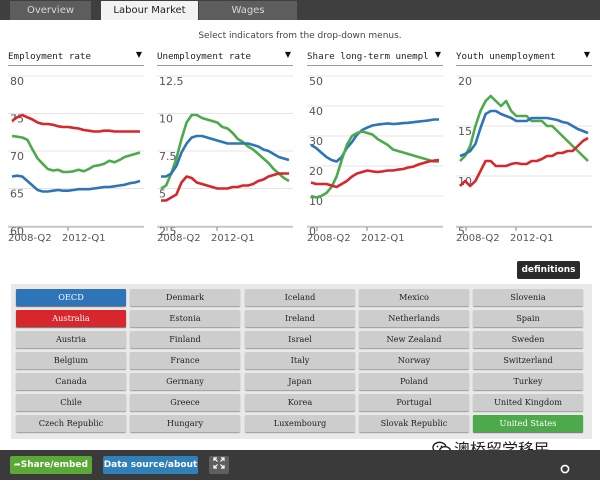  Describe the element at coordinates (316, 111) in the screenshot. I see `y-tick-label: 40` at that location.